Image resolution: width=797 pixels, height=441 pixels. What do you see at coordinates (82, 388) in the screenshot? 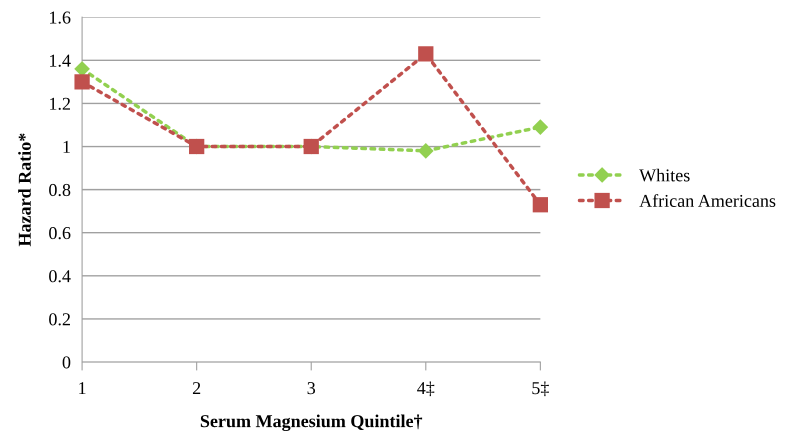
I see `x-tick-label: 1` at bounding box center [82, 388].